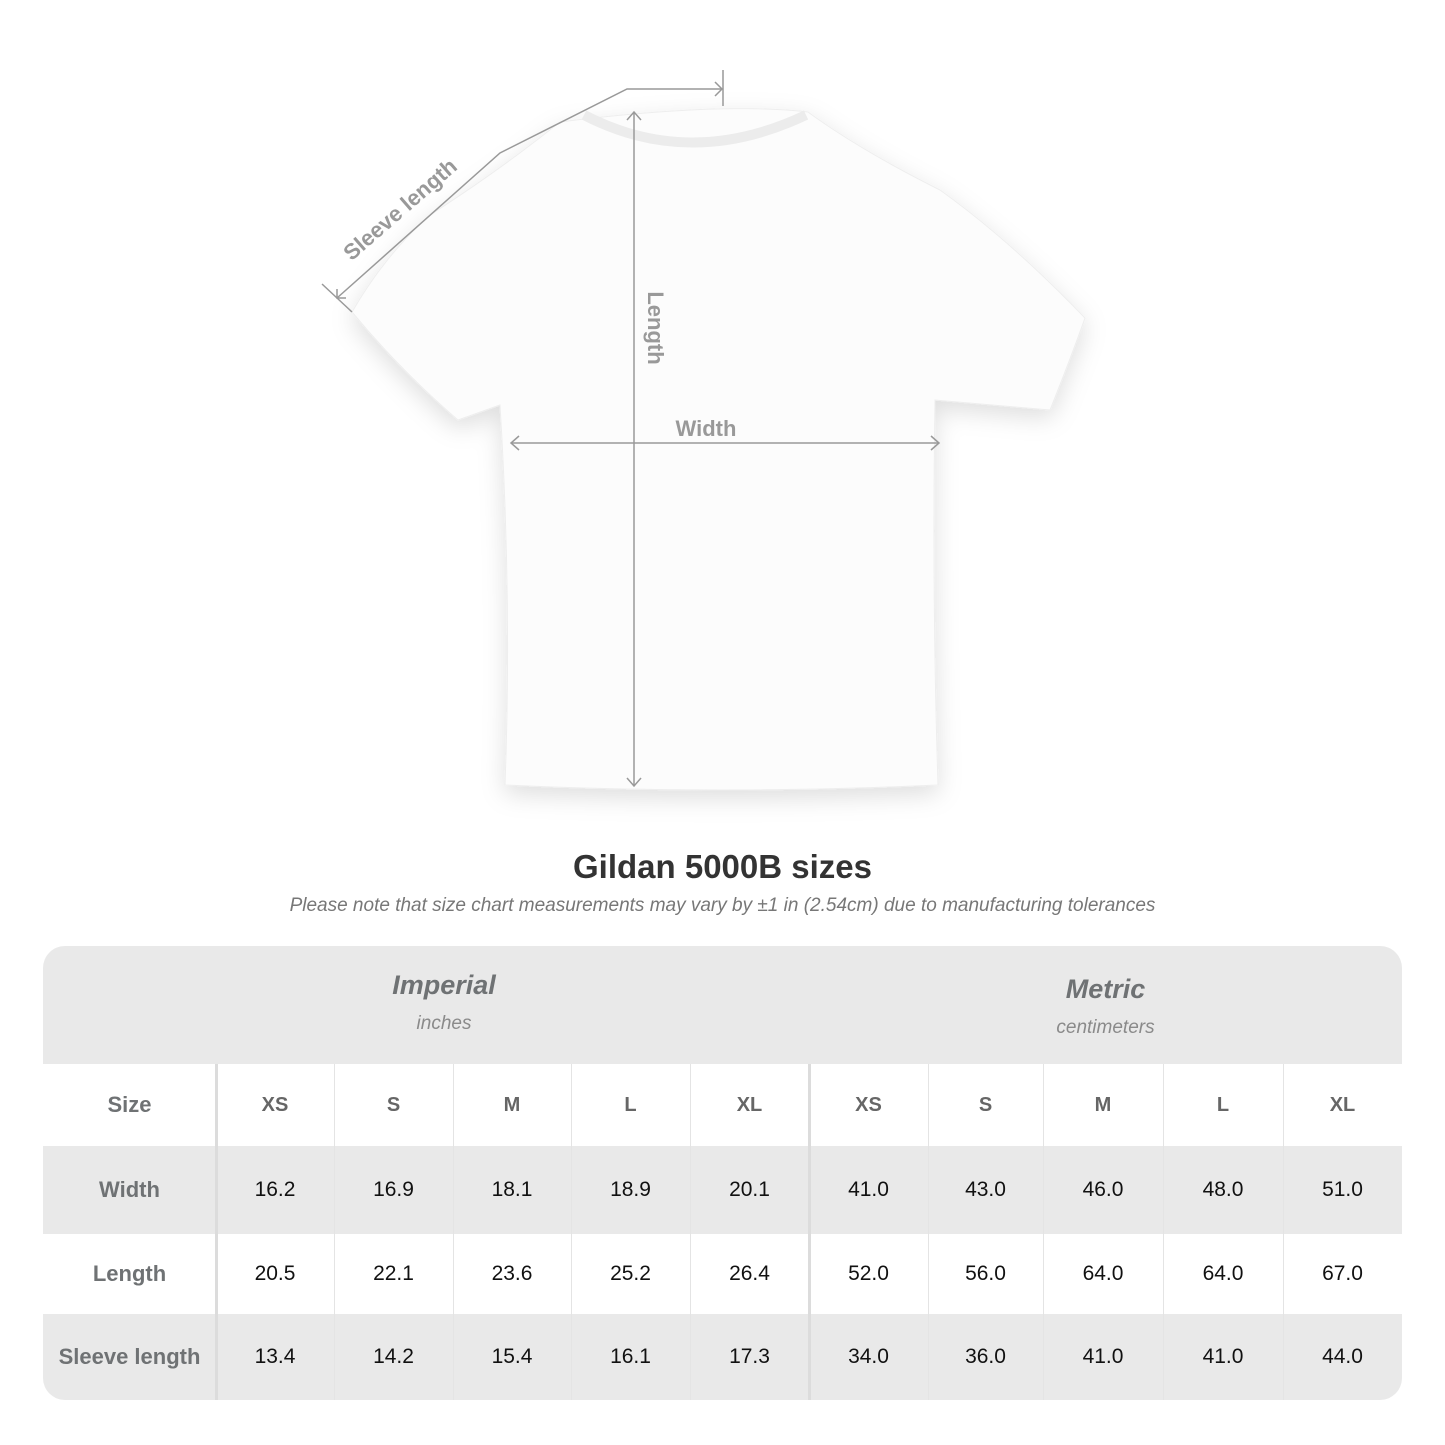 This screenshot has width=1445, height=1445. I want to click on table-cell: 48.0, so click(1223, 1189).